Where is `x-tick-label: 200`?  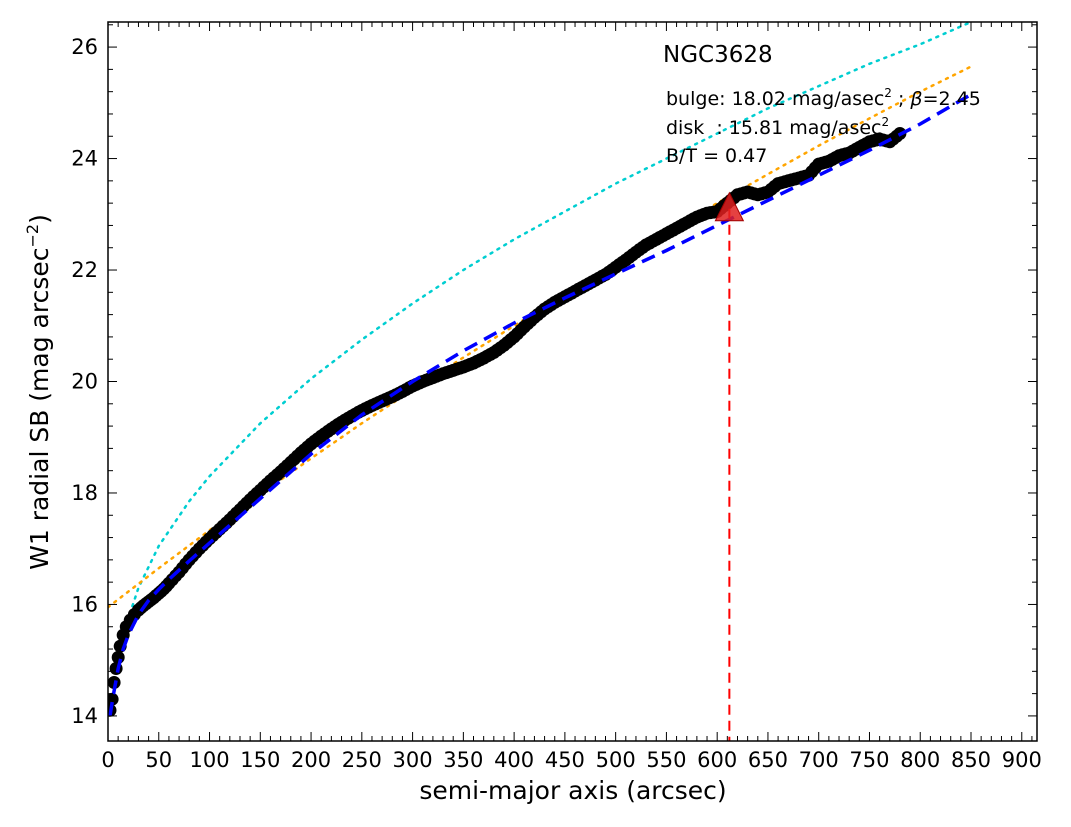
x-tick-label: 200 is located at coordinates (311, 760).